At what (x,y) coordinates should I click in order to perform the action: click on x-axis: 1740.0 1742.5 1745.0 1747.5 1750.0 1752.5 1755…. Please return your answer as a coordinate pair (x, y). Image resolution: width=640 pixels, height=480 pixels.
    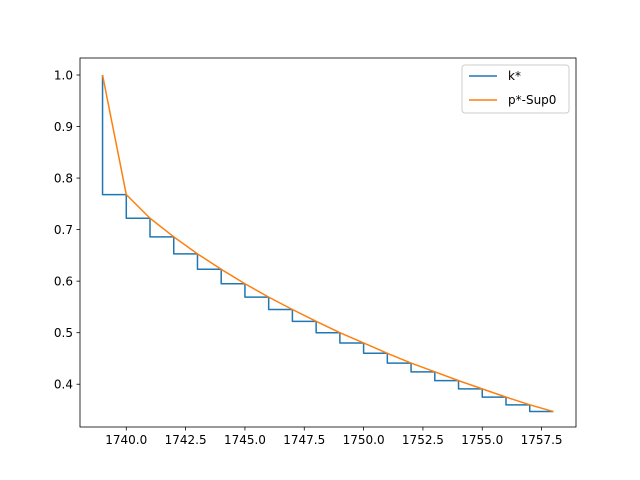
    Looking at the image, I should click on (334, 437).